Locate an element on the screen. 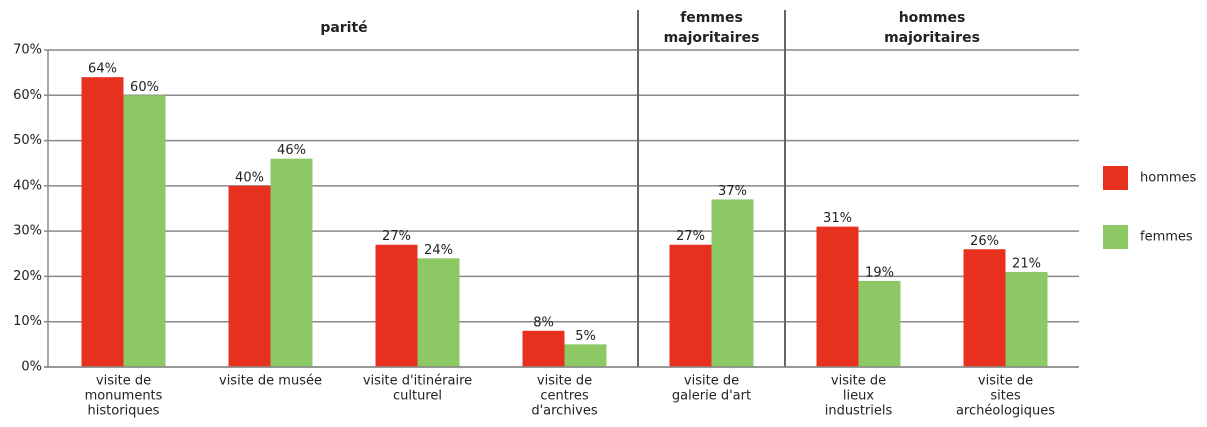  value-label: 21% is located at coordinates (1026, 263).